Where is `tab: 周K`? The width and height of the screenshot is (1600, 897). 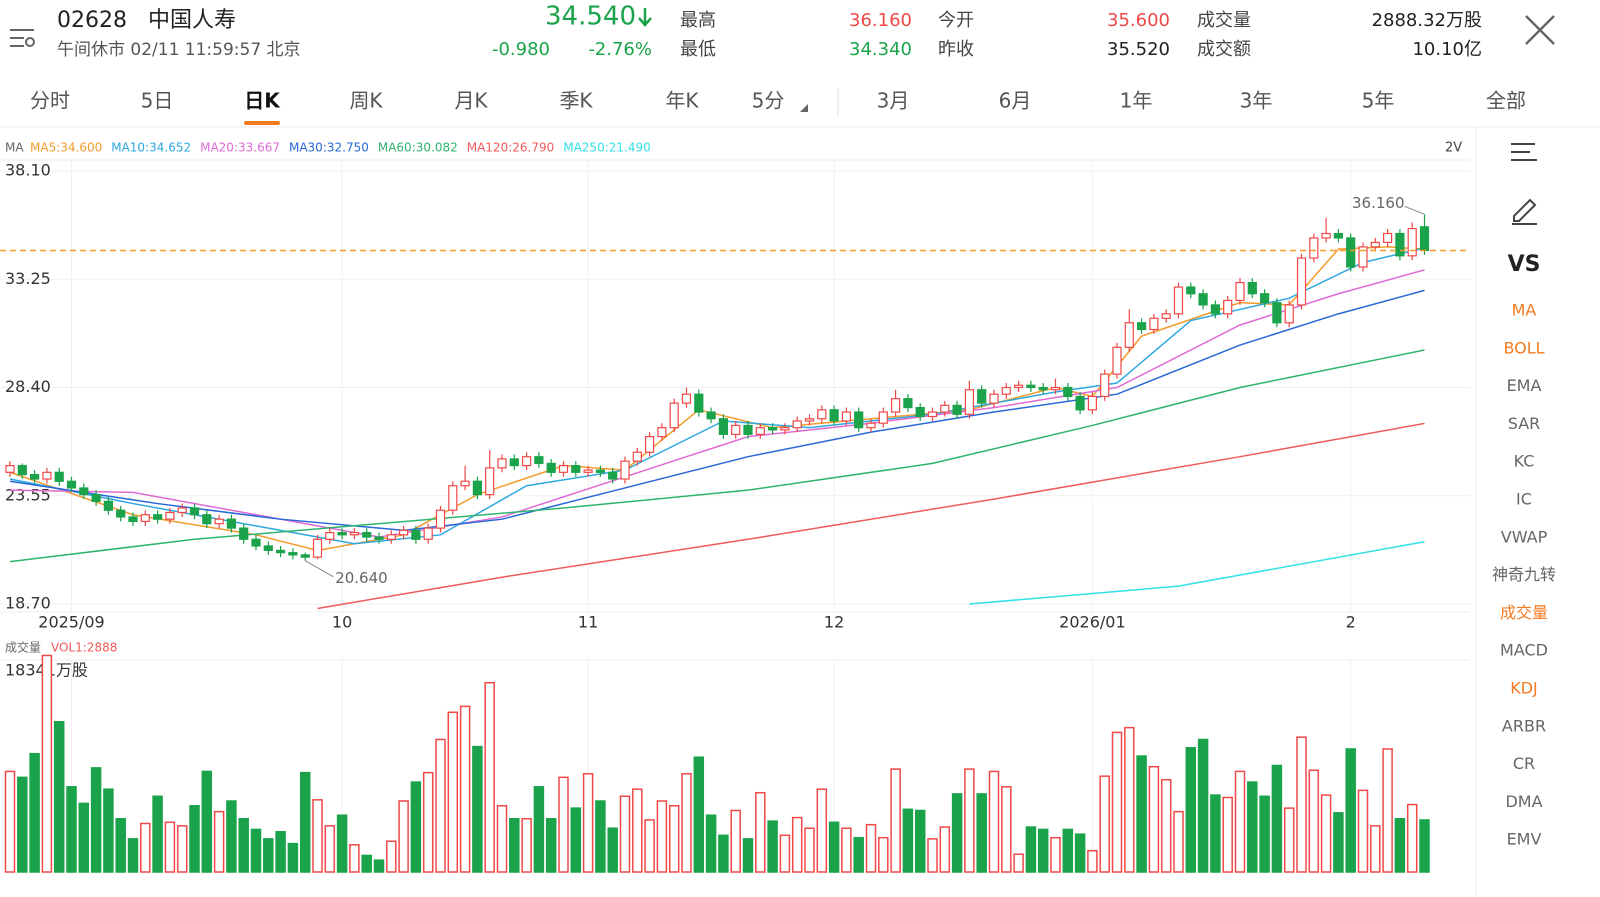
tab: 周K is located at coordinates (366, 101).